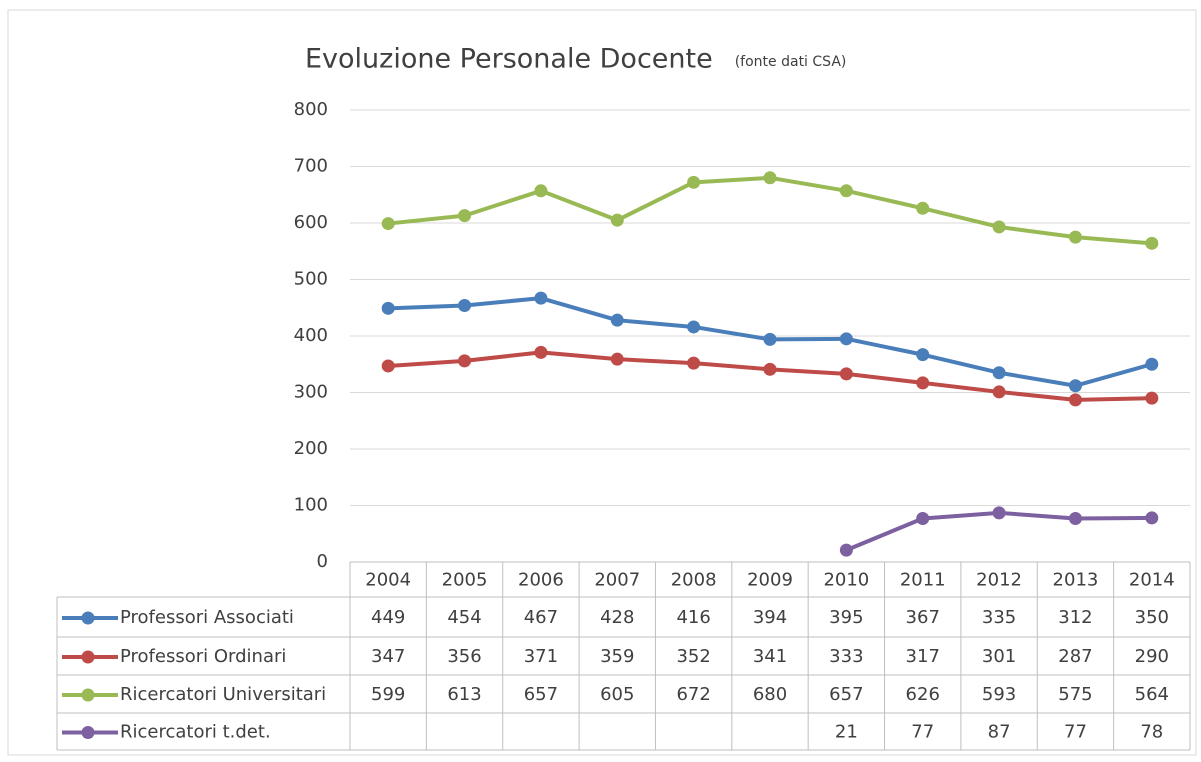 The image size is (1201, 762). I want to click on table-value: 350, so click(1152, 617).